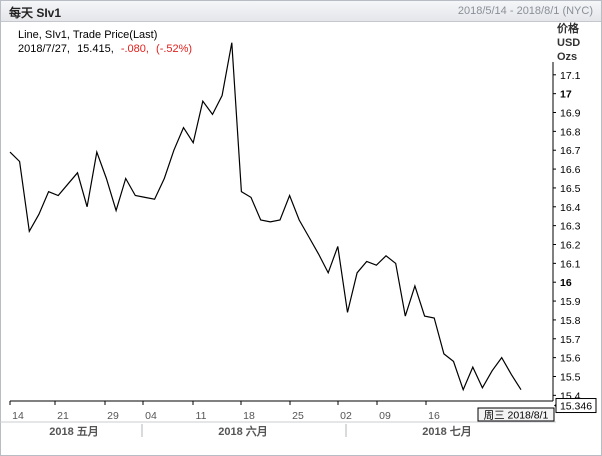  I want to click on y-axis-header: 价格 USD Ozs, so click(568, 42).